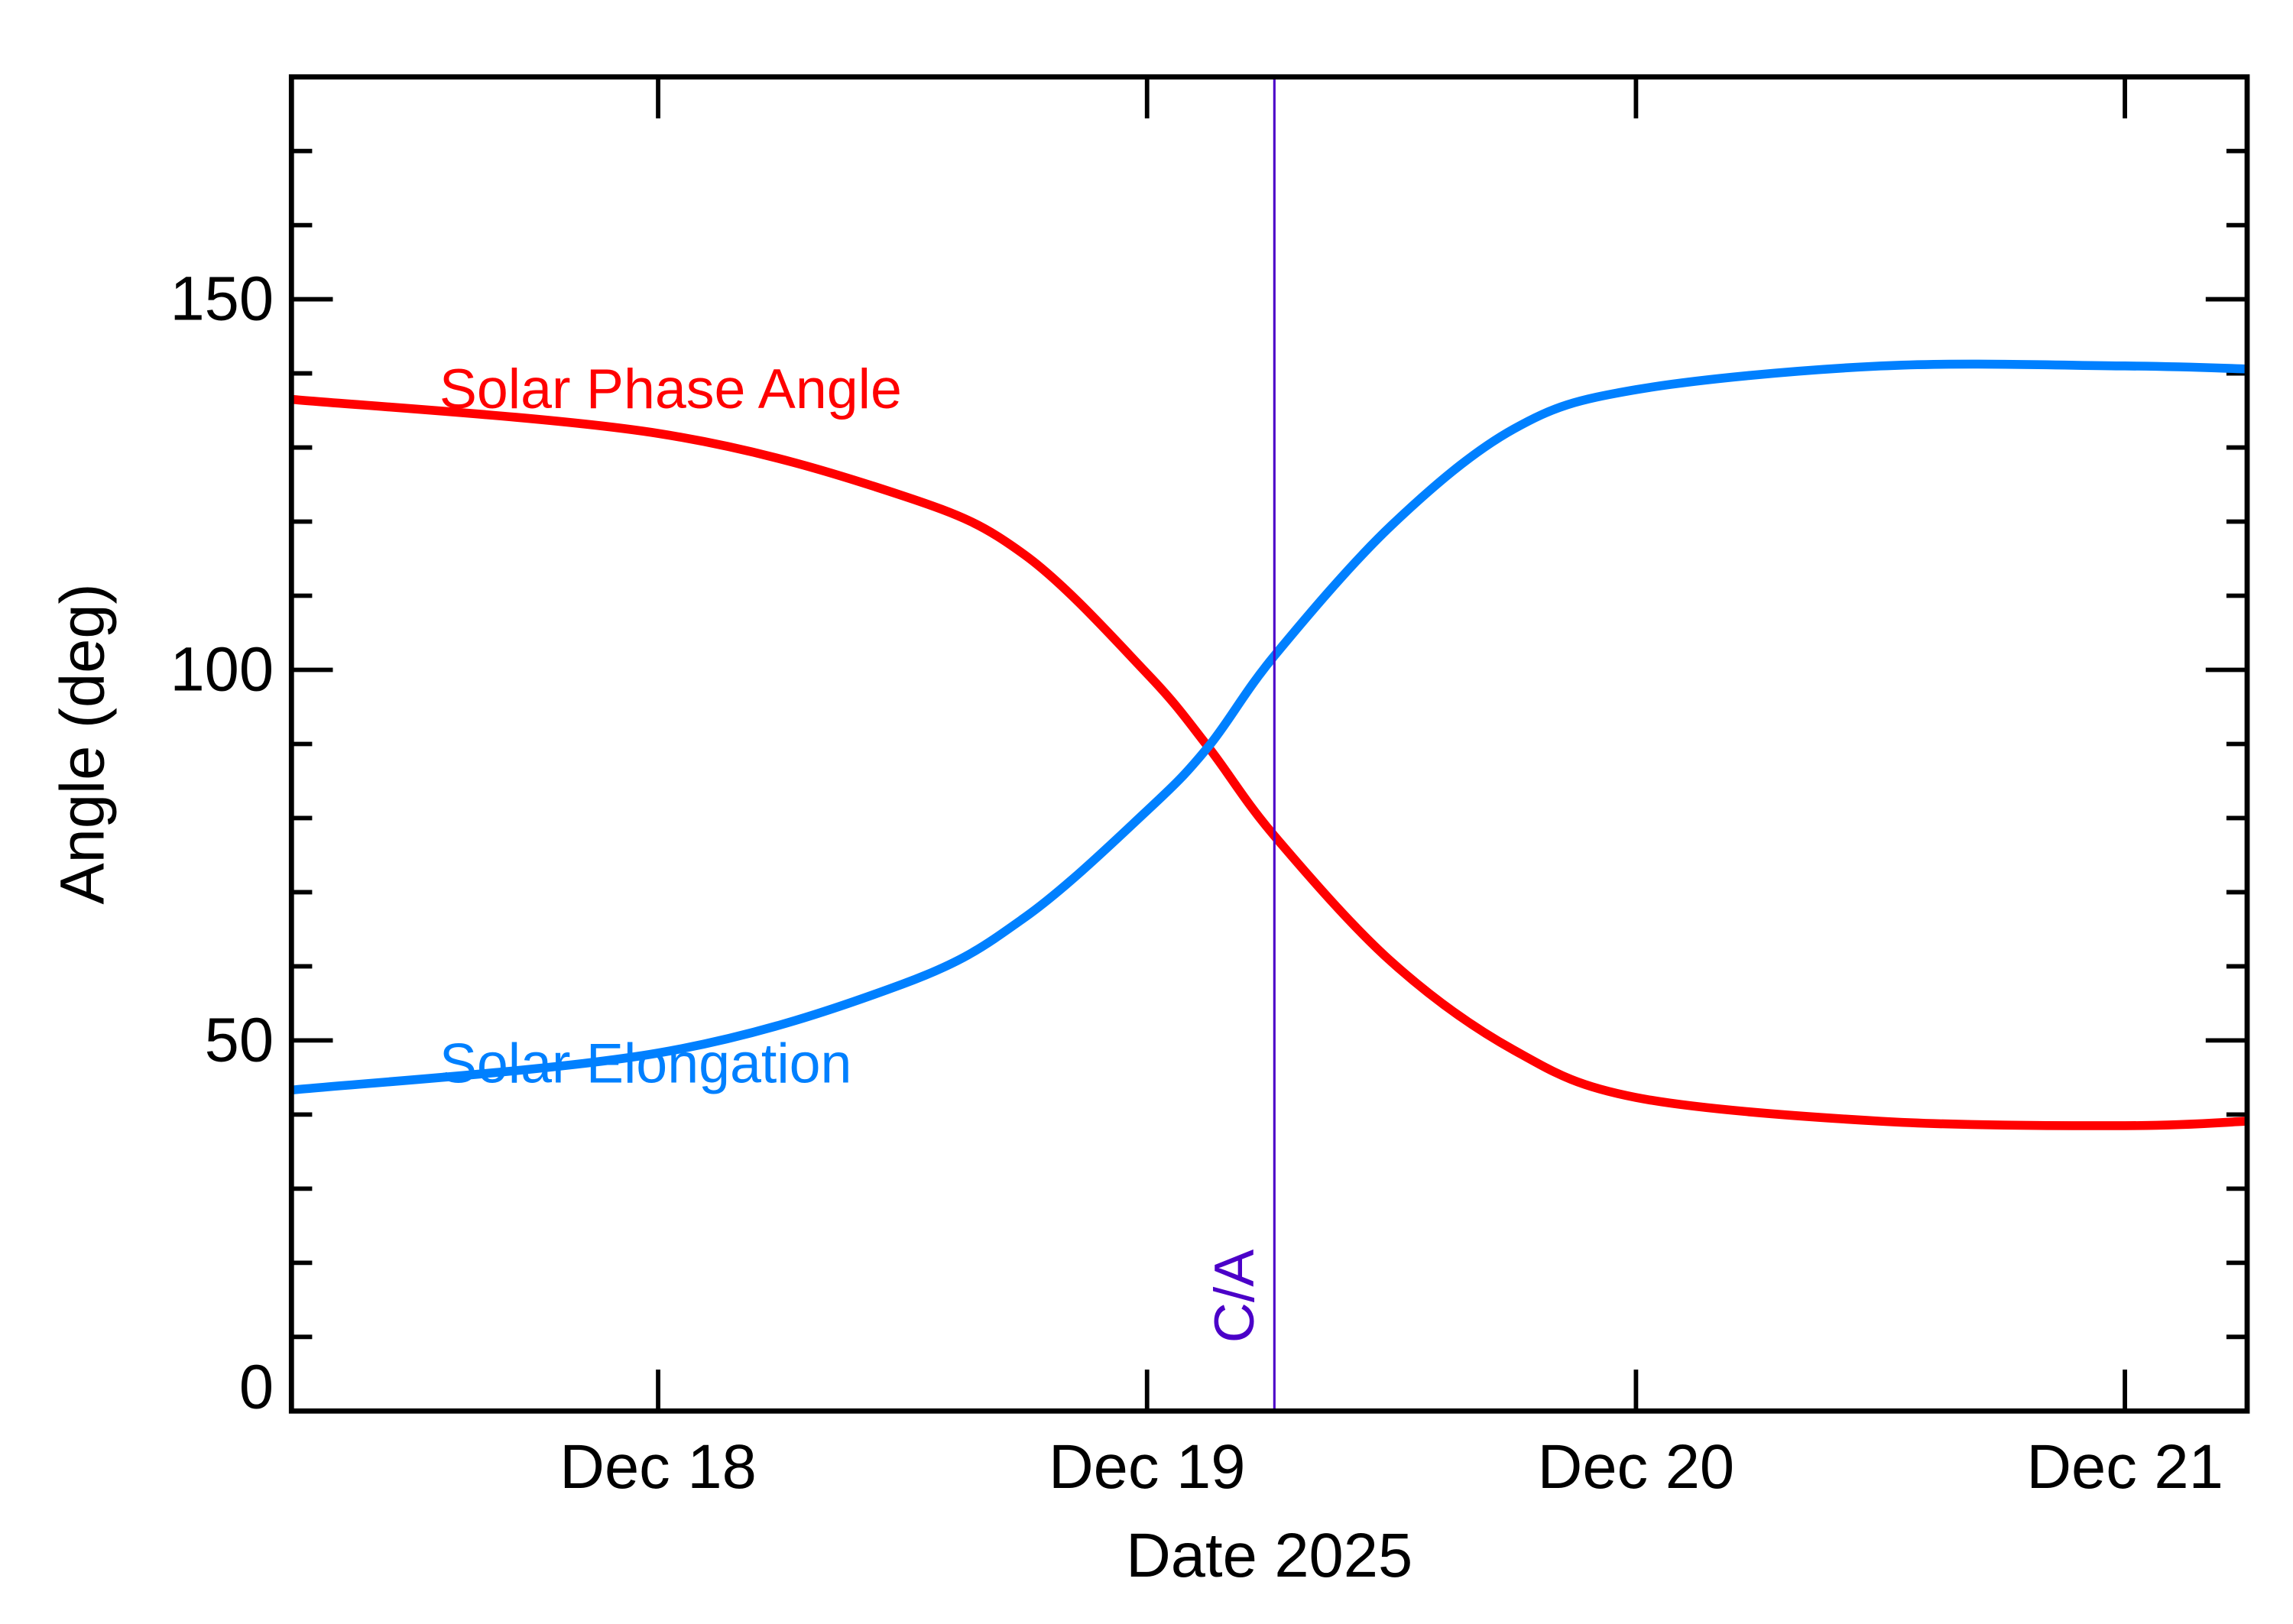 This screenshot has height=1624, width=2293. Describe the element at coordinates (239, 1040) in the screenshot. I see `y-tick-label: 50` at that location.